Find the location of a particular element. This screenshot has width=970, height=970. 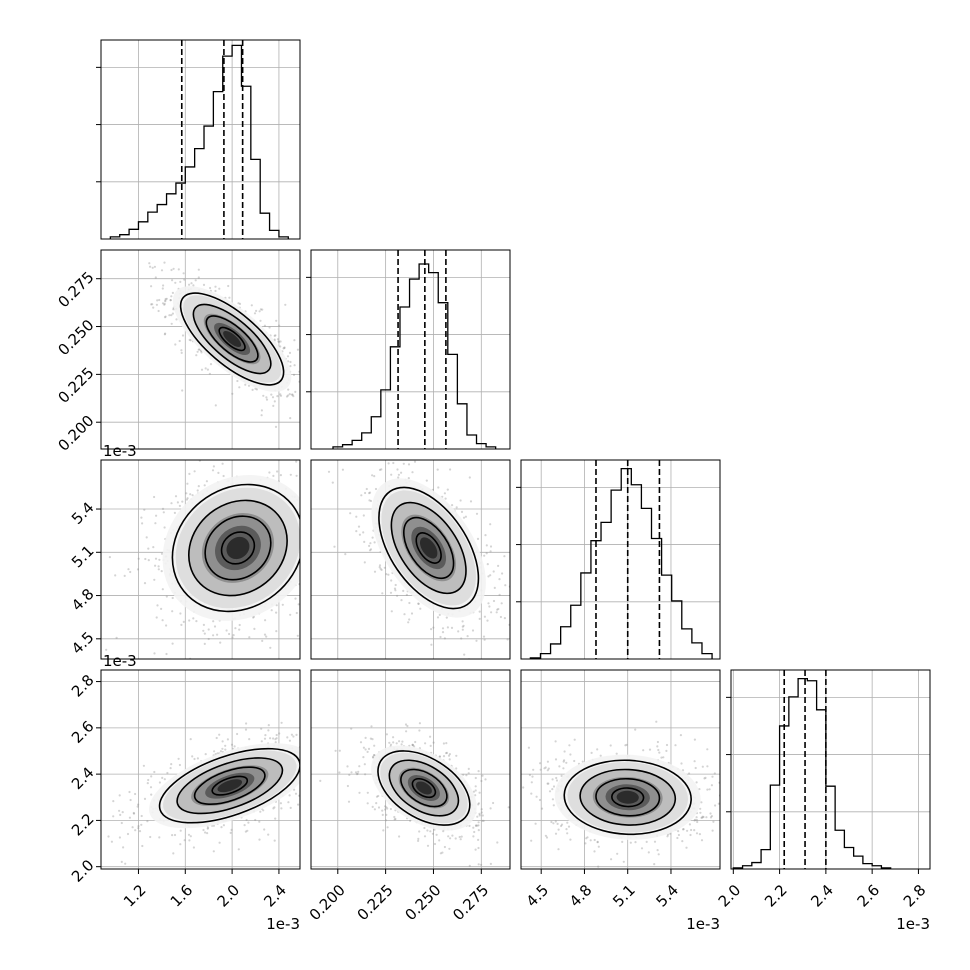

x-tick-label: 5.4 is located at coordinates (667, 896).